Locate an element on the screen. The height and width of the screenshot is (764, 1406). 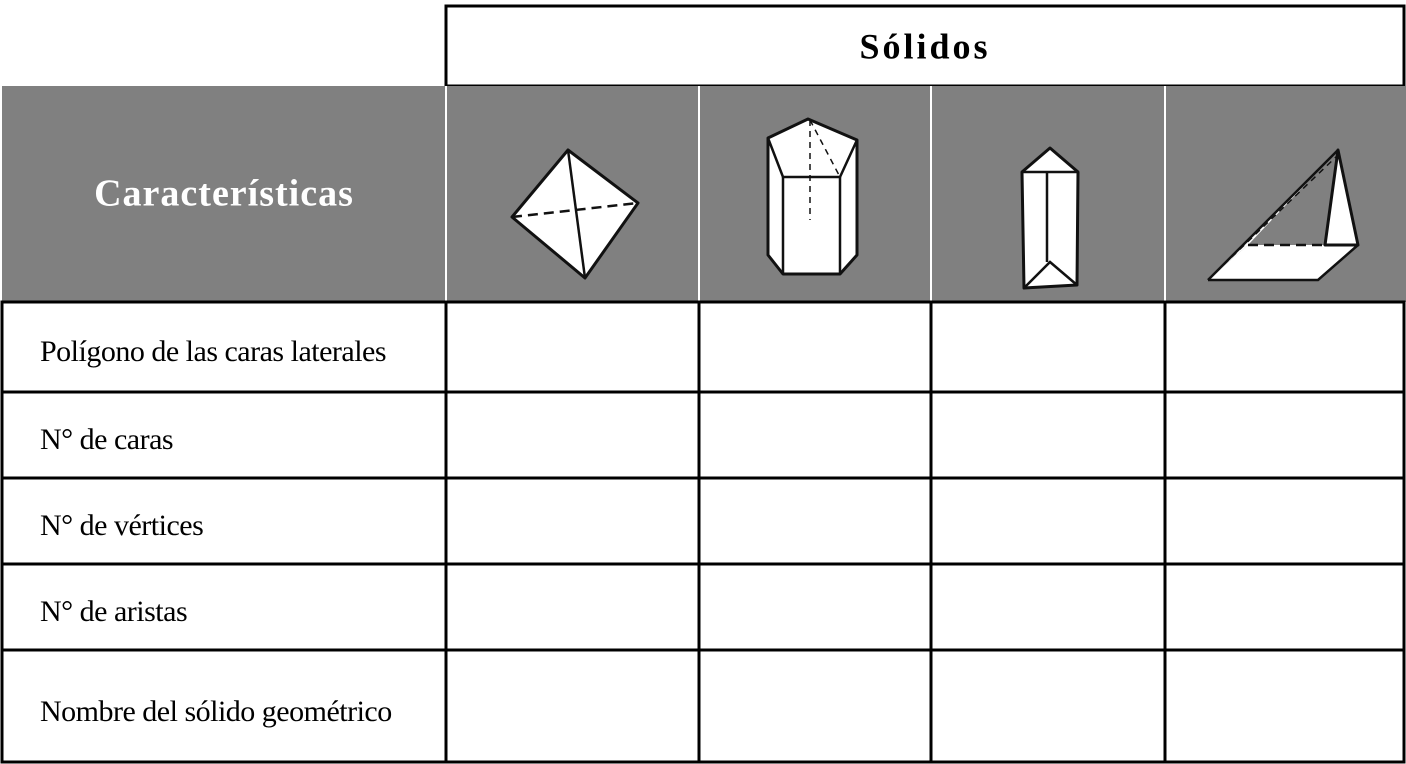
pyramid-icon is located at coordinates (1283, 215).